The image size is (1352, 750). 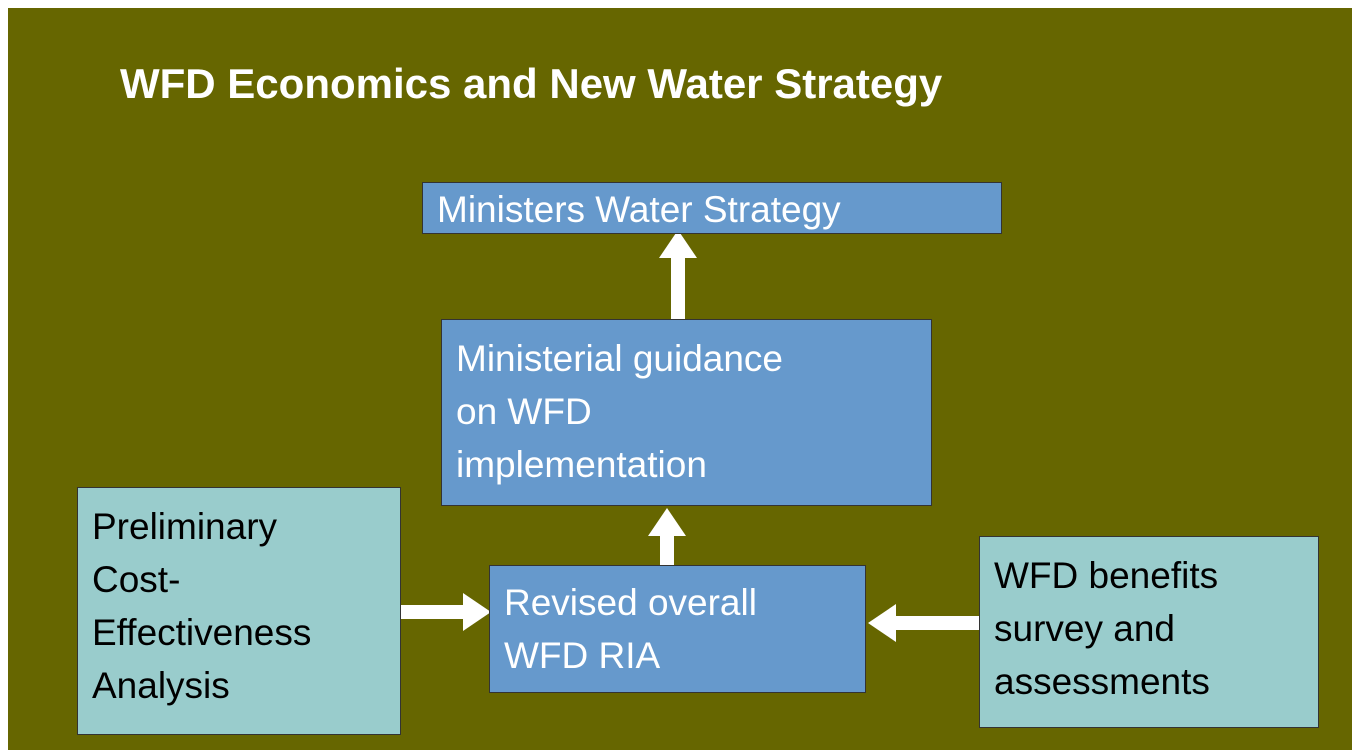 What do you see at coordinates (1106, 575) in the screenshot?
I see `node-line: WFD benefits` at bounding box center [1106, 575].